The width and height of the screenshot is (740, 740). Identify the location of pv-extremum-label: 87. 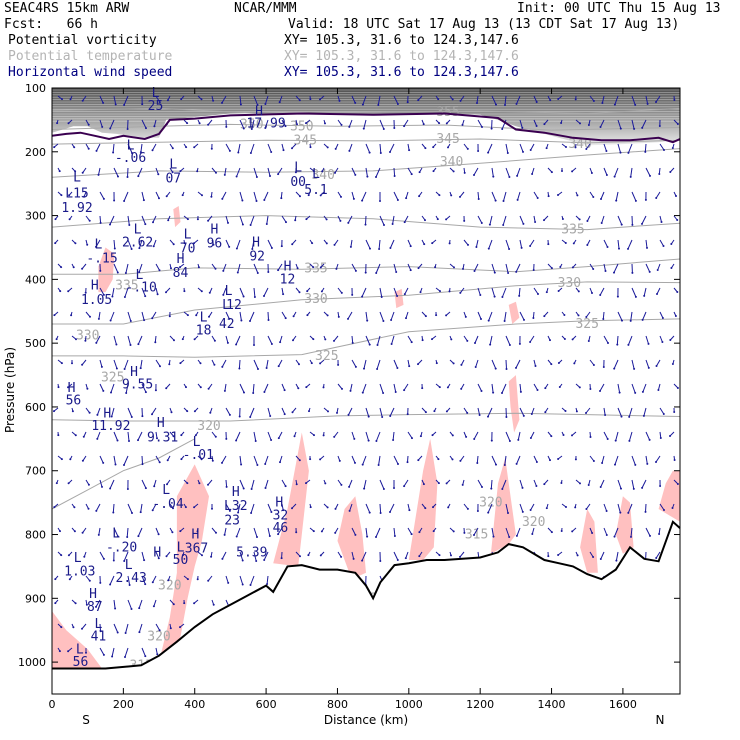
(95, 607).